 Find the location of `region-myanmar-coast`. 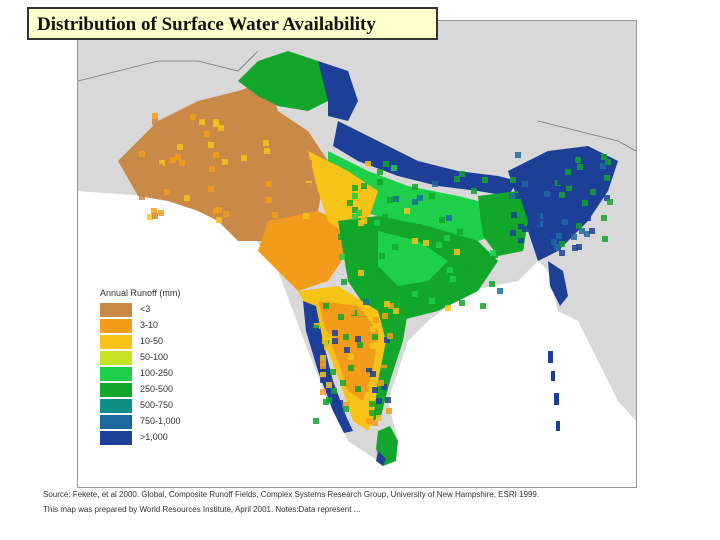

region-myanmar-coast is located at coordinates (558, 283).